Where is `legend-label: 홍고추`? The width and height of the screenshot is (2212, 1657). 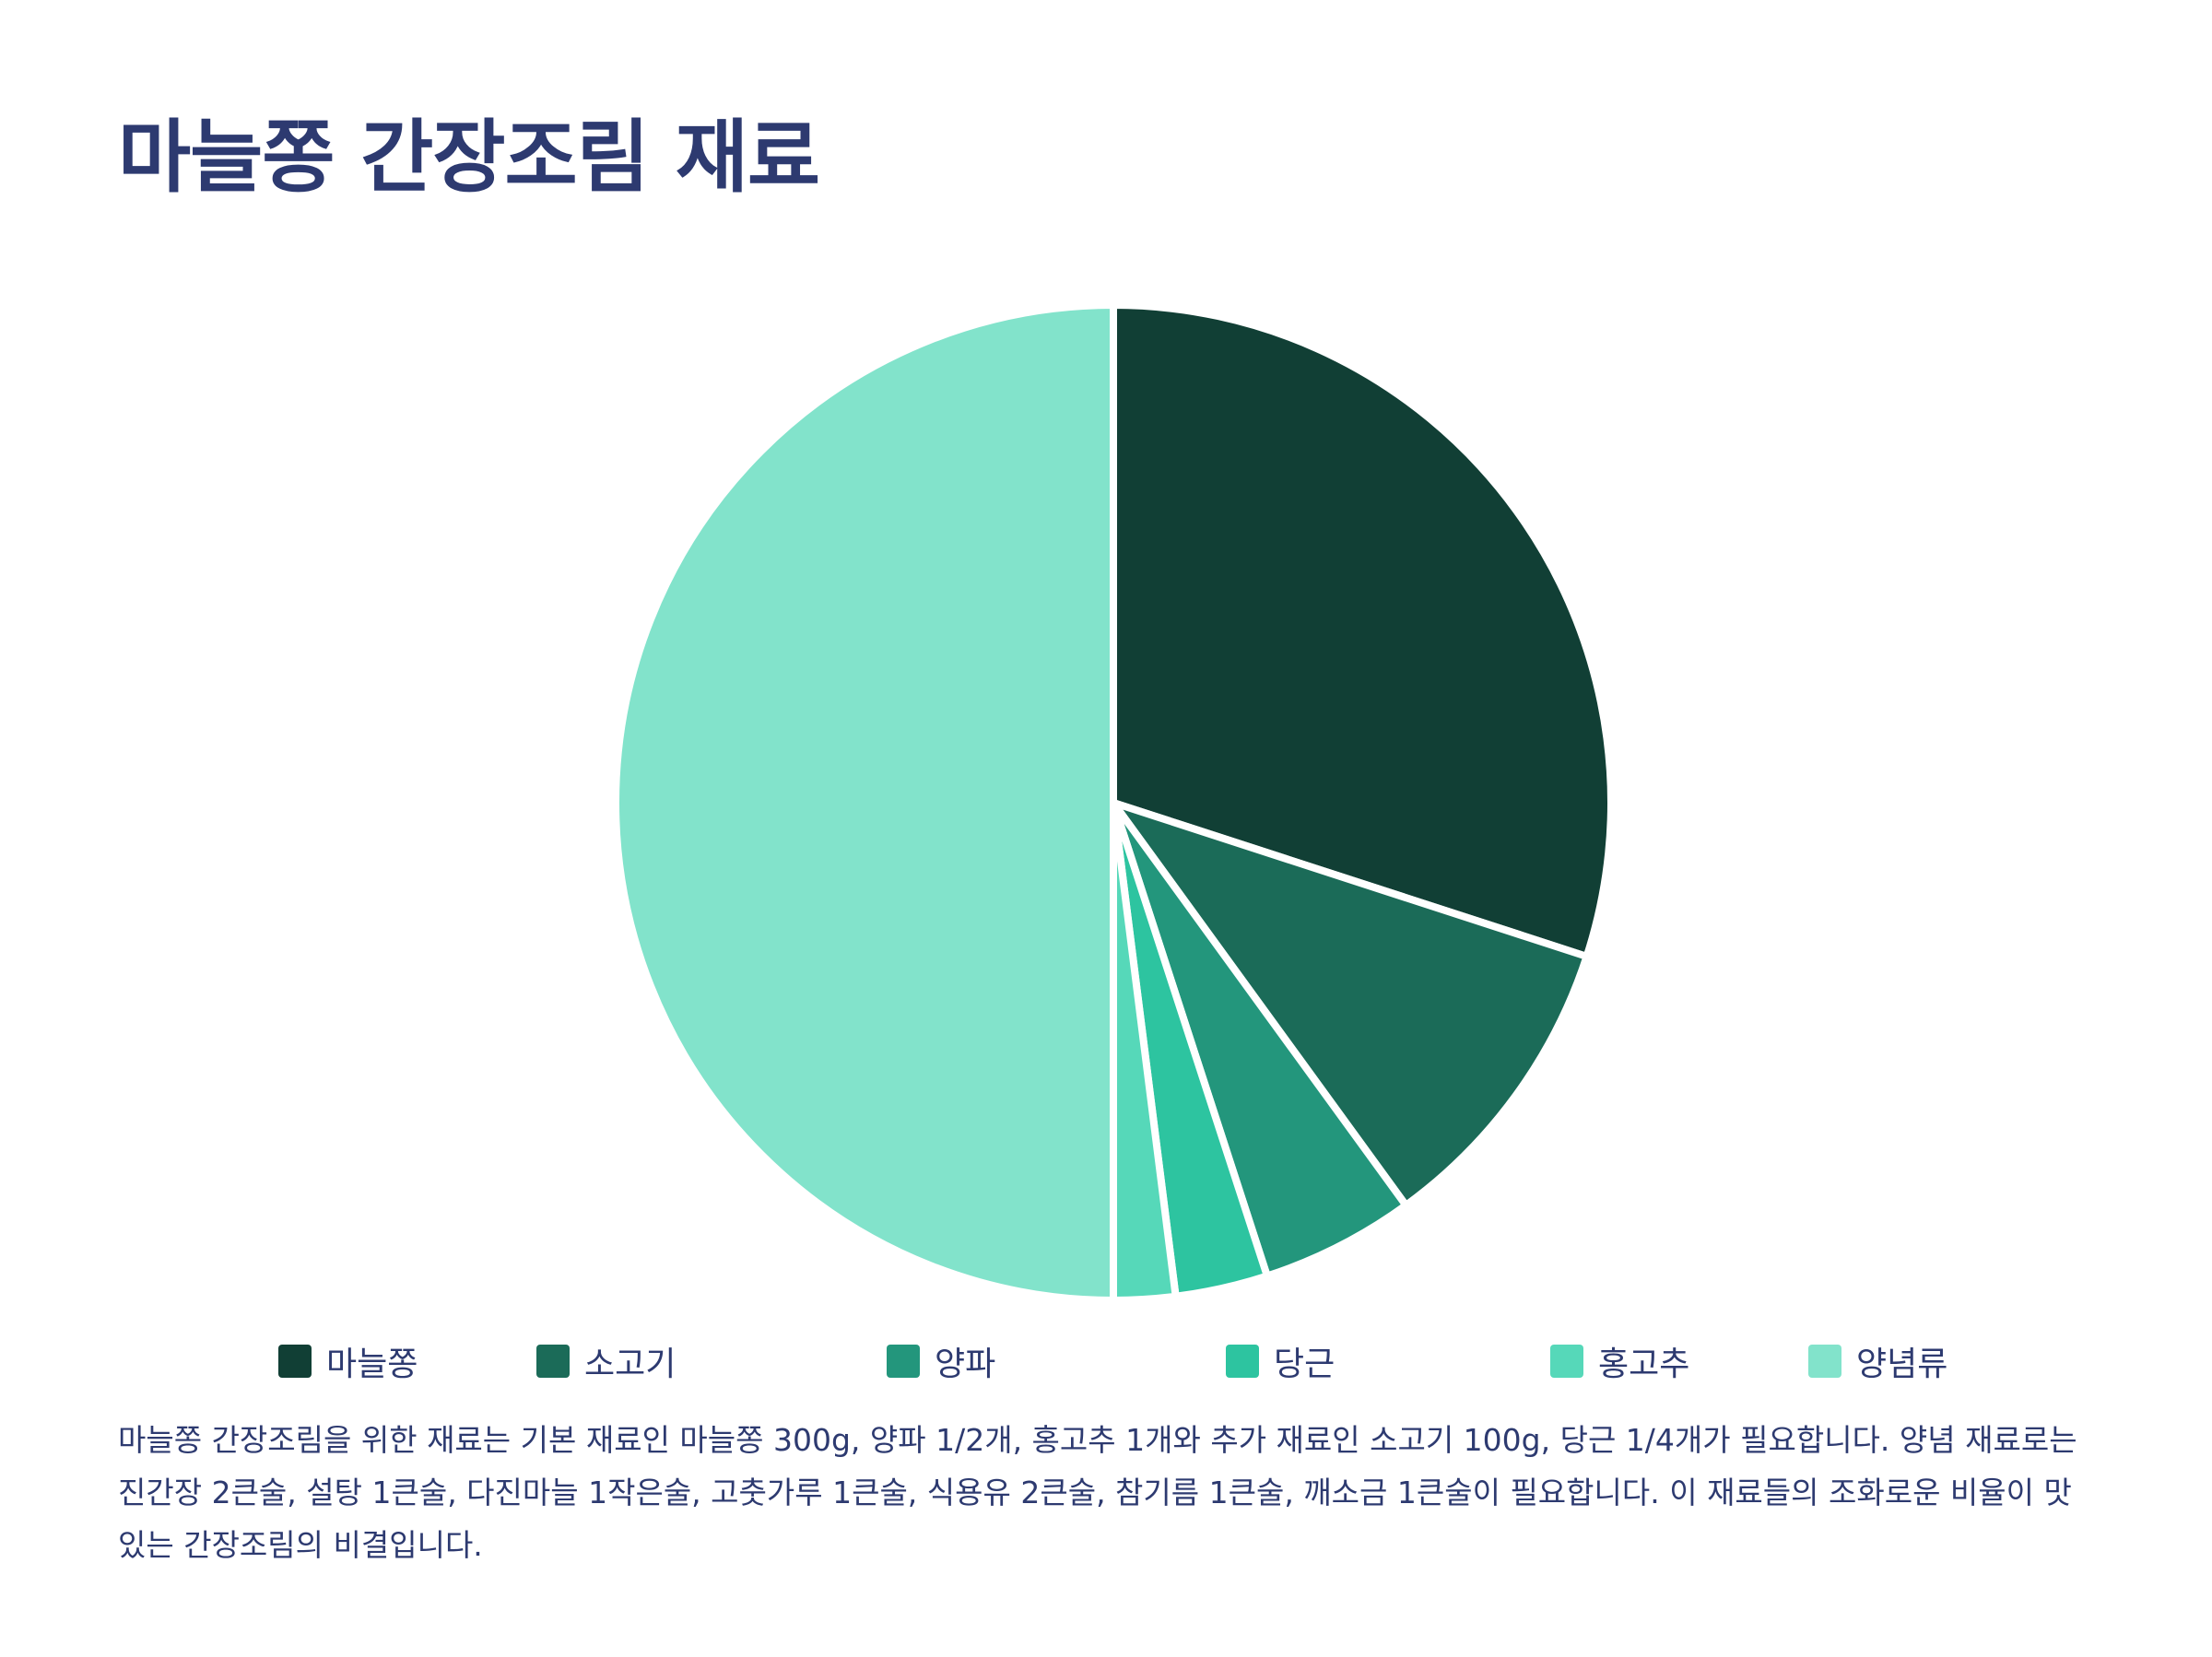
legend-label: 홍고추 is located at coordinates (1644, 1364).